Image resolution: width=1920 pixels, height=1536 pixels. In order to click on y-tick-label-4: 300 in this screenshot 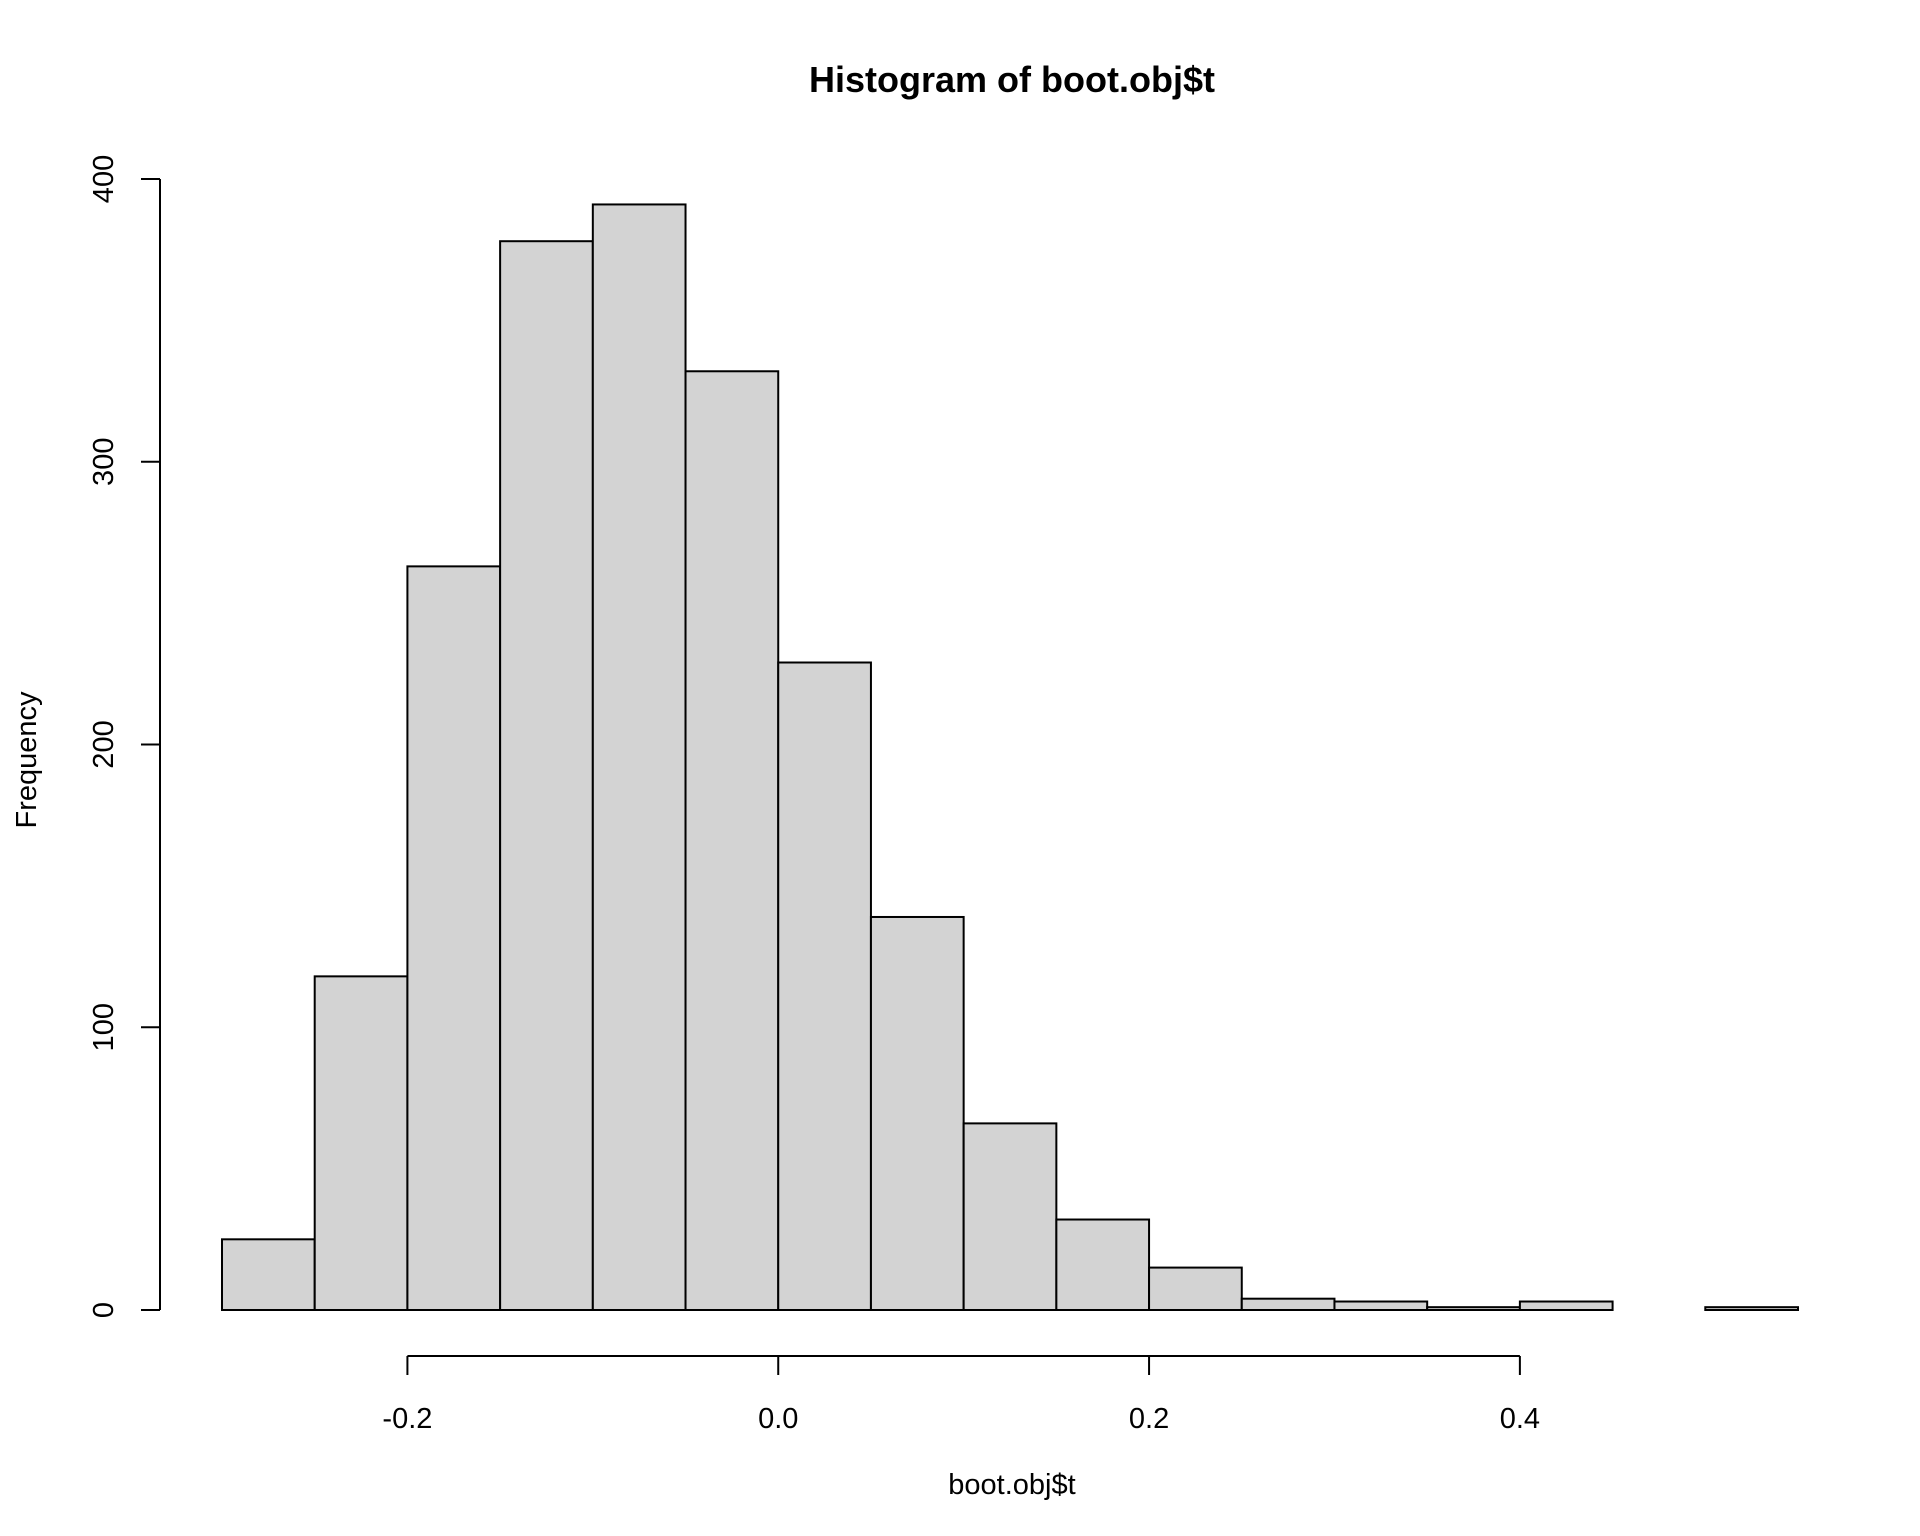, I will do `click(104, 462)`.